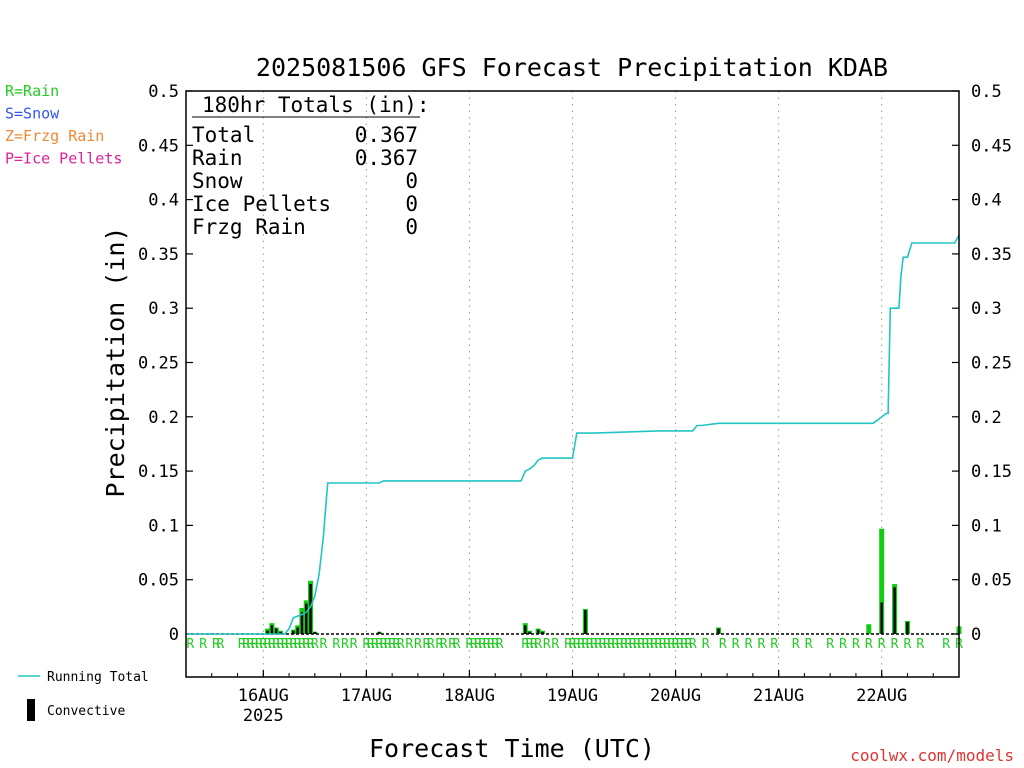  What do you see at coordinates (587, 609) in the screenshot?
I see `convective-bars` at bounding box center [587, 609].